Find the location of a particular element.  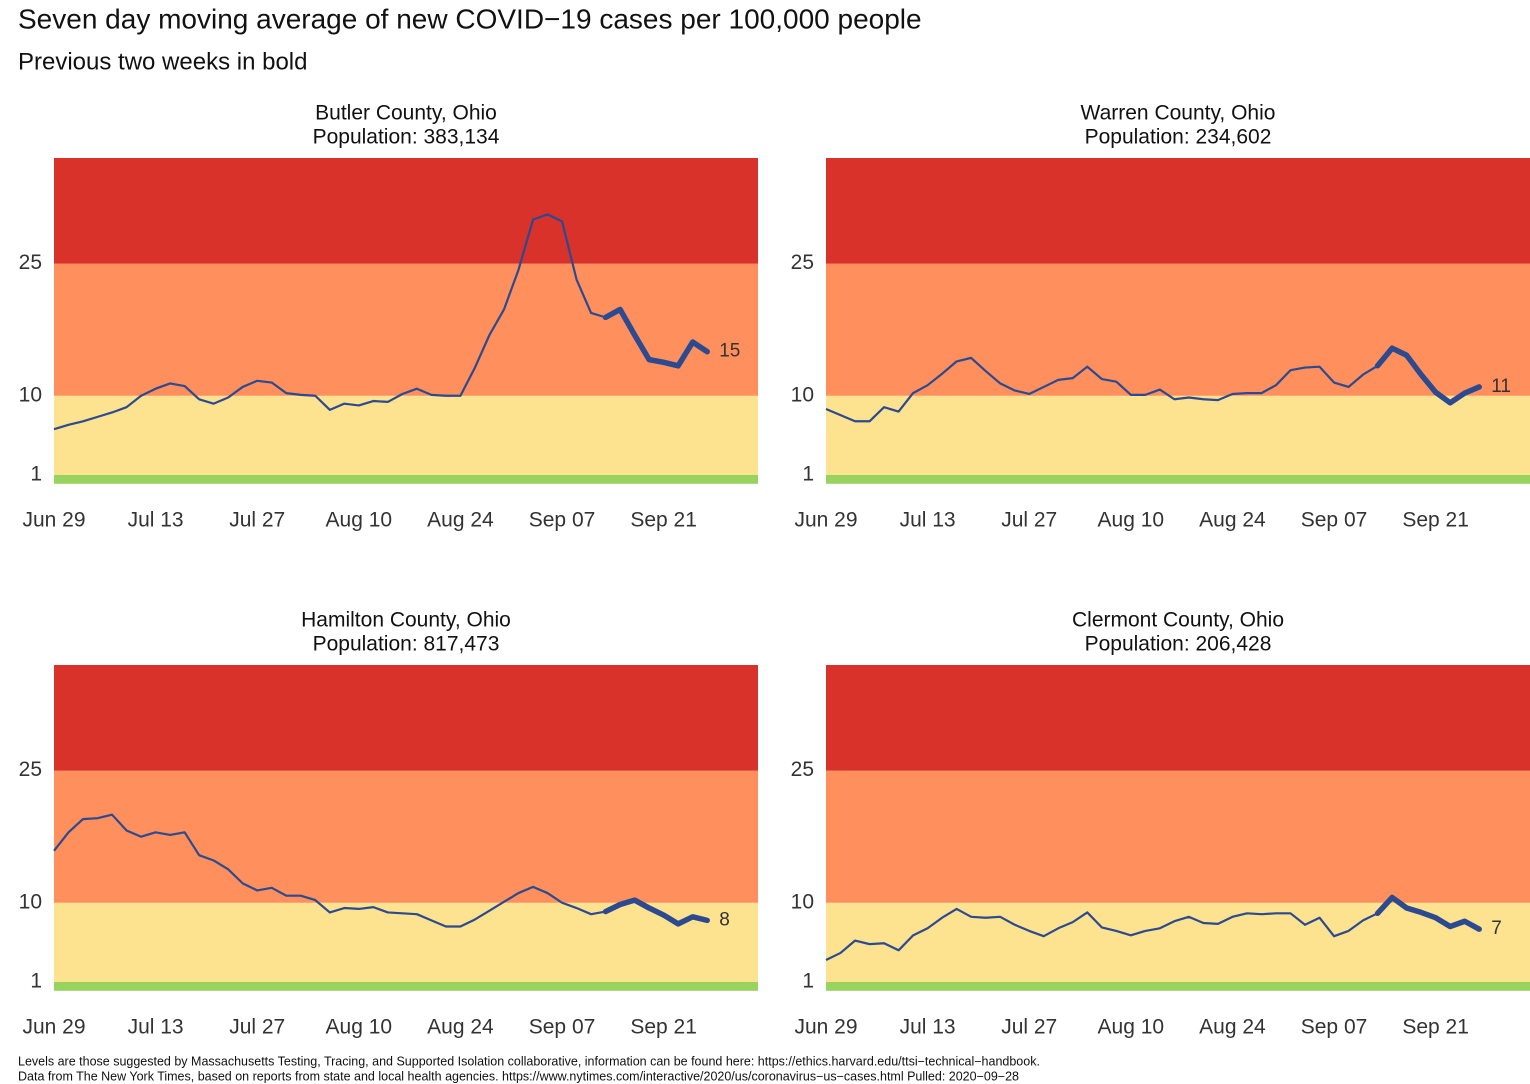

panel-subtitle: Population: 234,602 is located at coordinates (1178, 137).